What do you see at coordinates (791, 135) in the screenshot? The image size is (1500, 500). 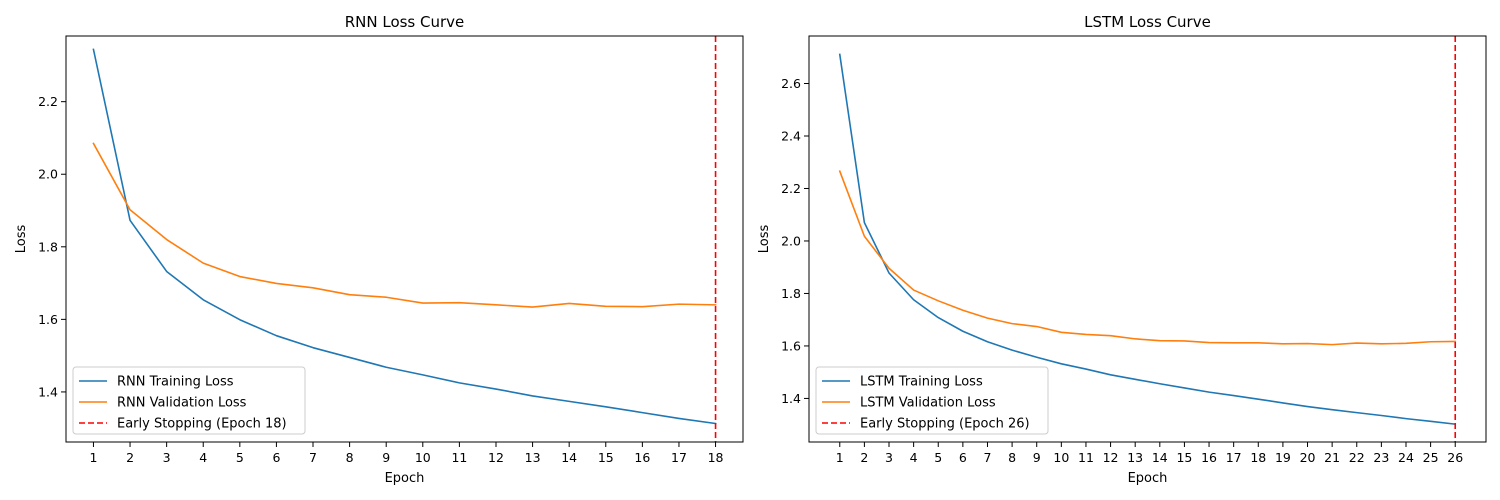 I see `lstm-y-tick-label: 2.4` at bounding box center [791, 135].